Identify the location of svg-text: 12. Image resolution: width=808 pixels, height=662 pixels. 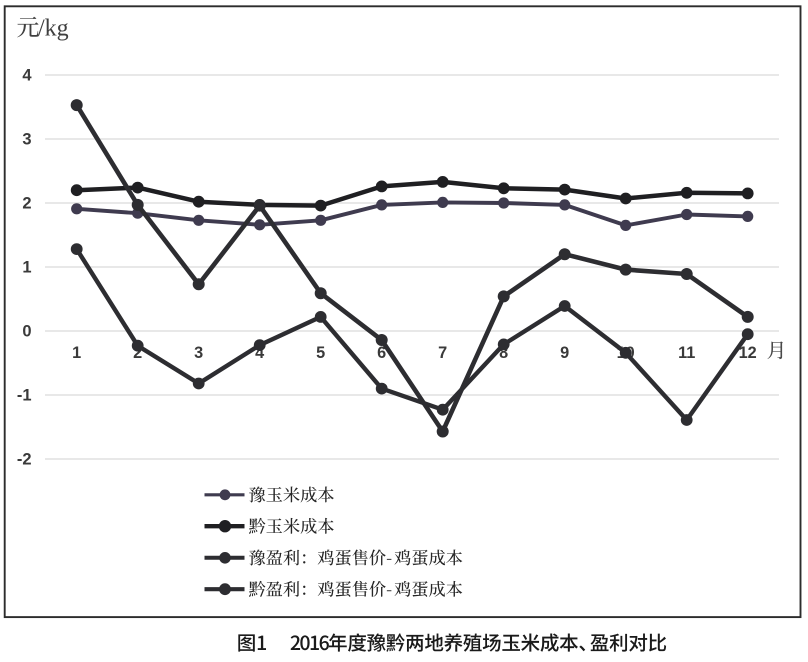
(748, 353).